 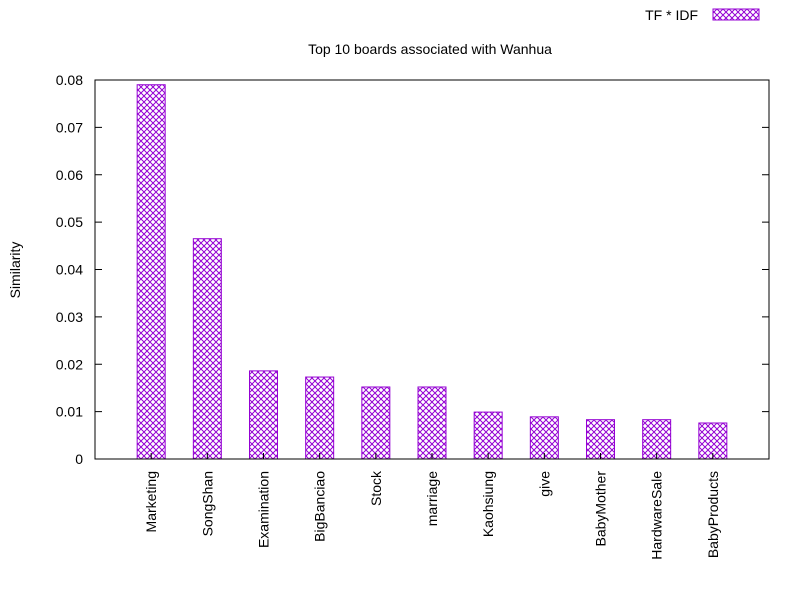 I want to click on x-tick-label: Stock, so click(x=376, y=488).